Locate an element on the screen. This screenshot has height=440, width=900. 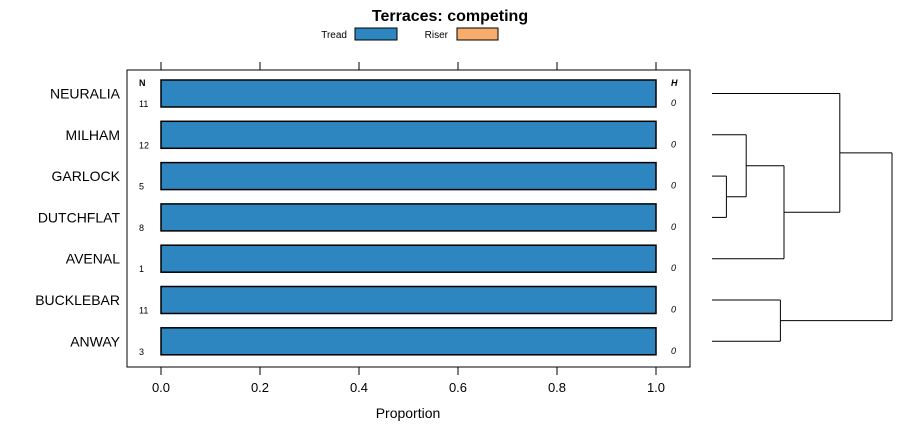
x-tick-label-4: 0.8 is located at coordinates (557, 387).